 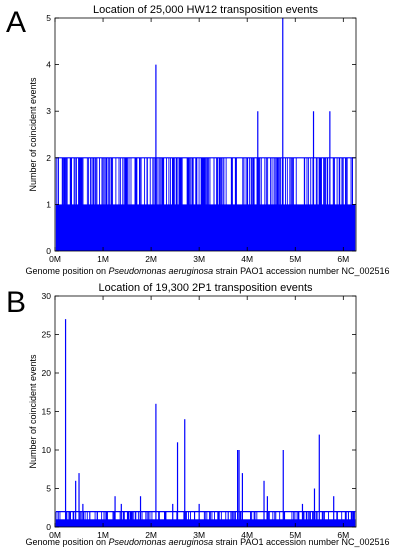 I want to click on y-tick-label: 15, so click(x=47, y=412).